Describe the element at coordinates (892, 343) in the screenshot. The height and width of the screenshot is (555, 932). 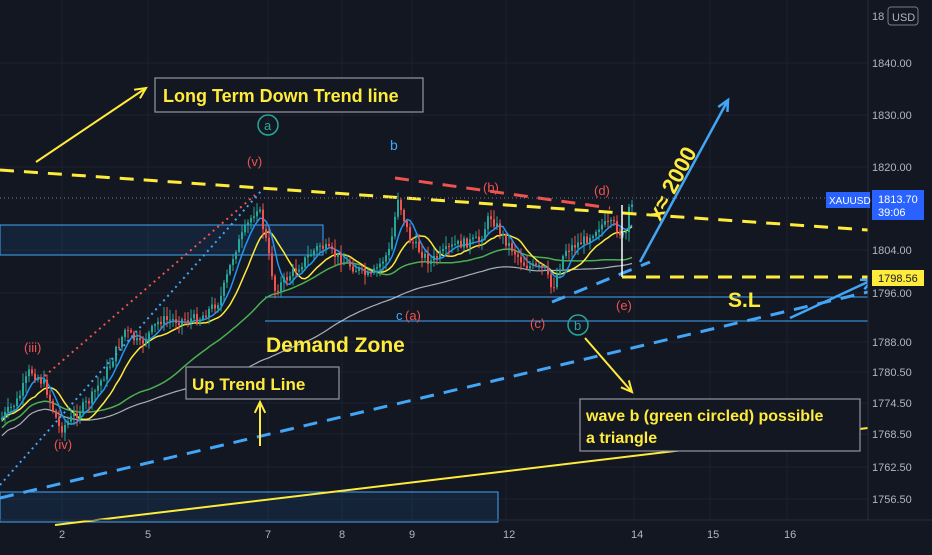
I see `price-tick-label: 1788.00` at that location.